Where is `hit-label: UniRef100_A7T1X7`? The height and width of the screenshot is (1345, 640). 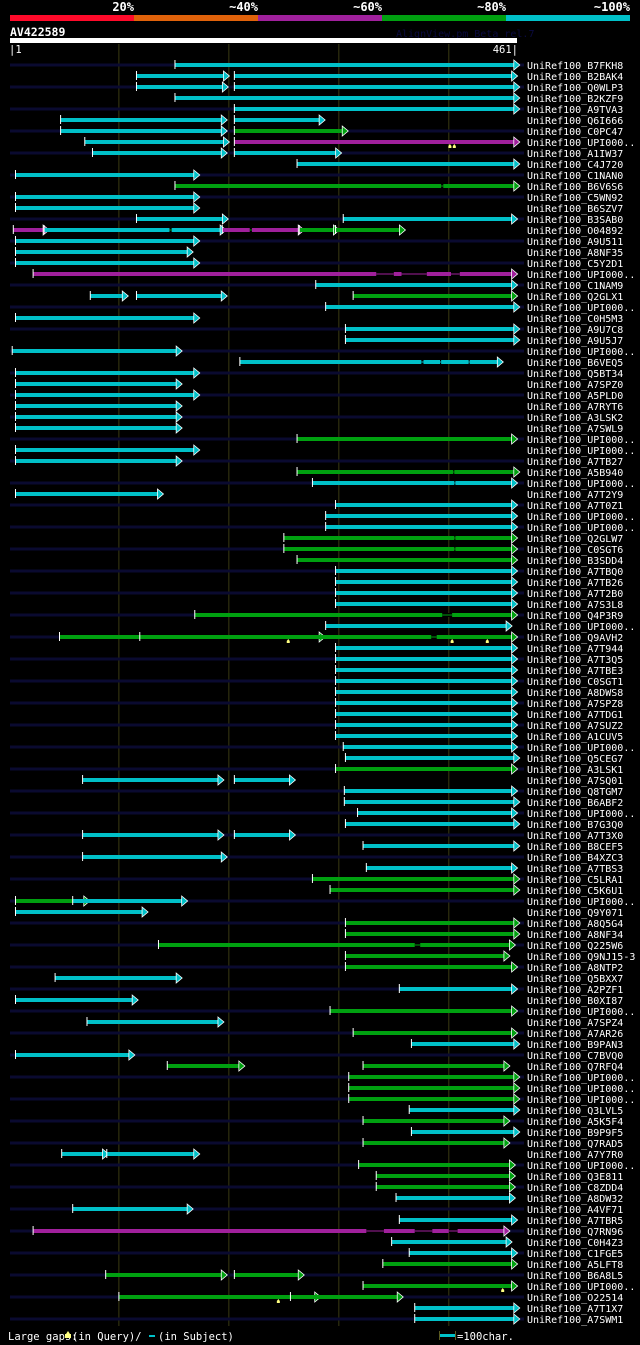 hit-label: UniRef100_A7T1X7 is located at coordinates (575, 1309).